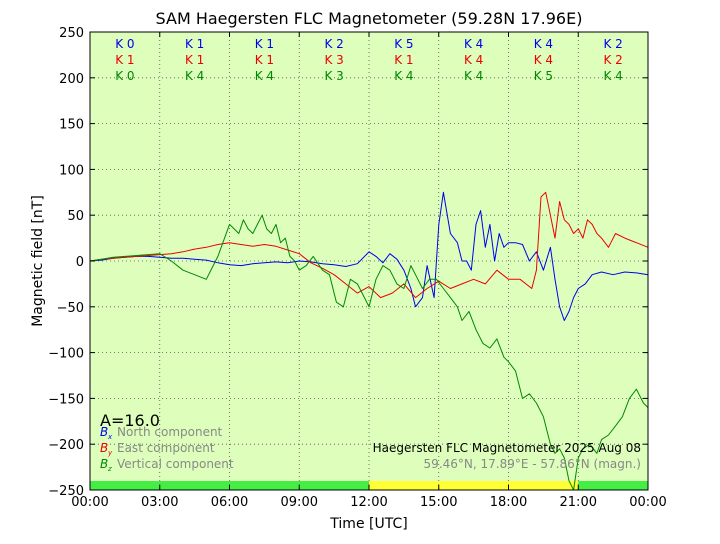  Describe the element at coordinates (70, 308) in the screenshot. I see `y-tick-label: −50` at that location.